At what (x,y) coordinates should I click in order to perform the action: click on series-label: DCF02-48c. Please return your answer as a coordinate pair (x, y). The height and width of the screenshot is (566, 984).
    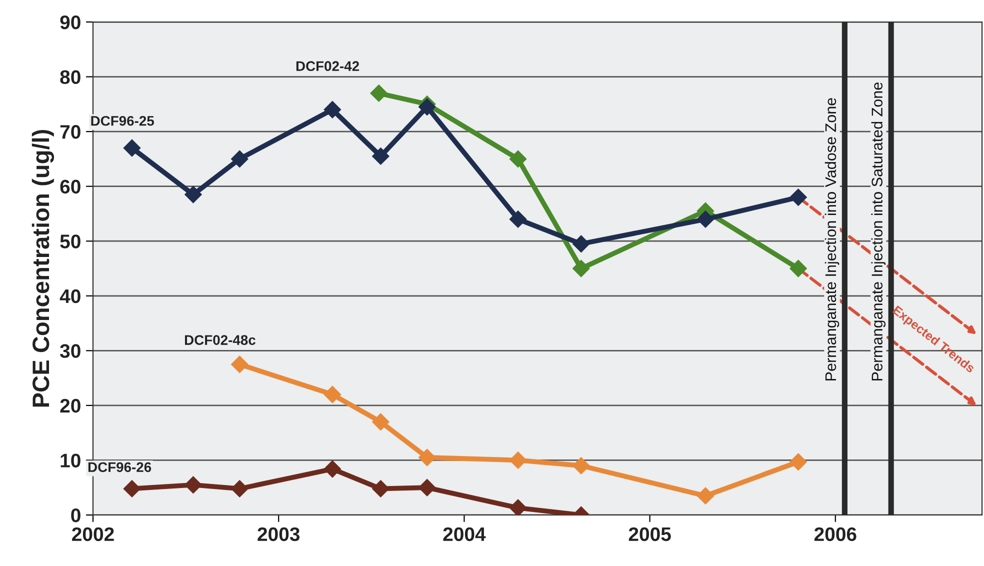
    Looking at the image, I should click on (220, 340).